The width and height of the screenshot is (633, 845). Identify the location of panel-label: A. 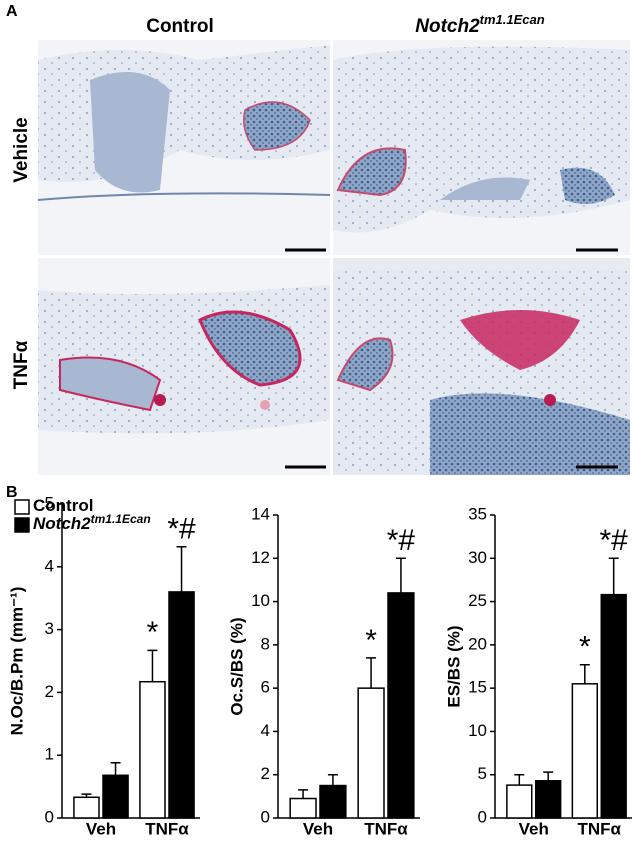
(12, 11).